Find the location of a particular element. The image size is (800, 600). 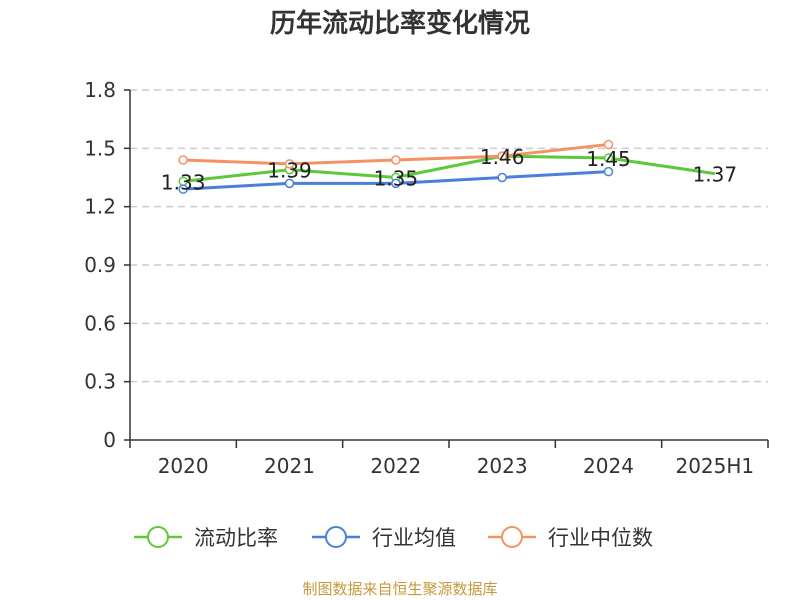

series-layer is located at coordinates (447, 166).